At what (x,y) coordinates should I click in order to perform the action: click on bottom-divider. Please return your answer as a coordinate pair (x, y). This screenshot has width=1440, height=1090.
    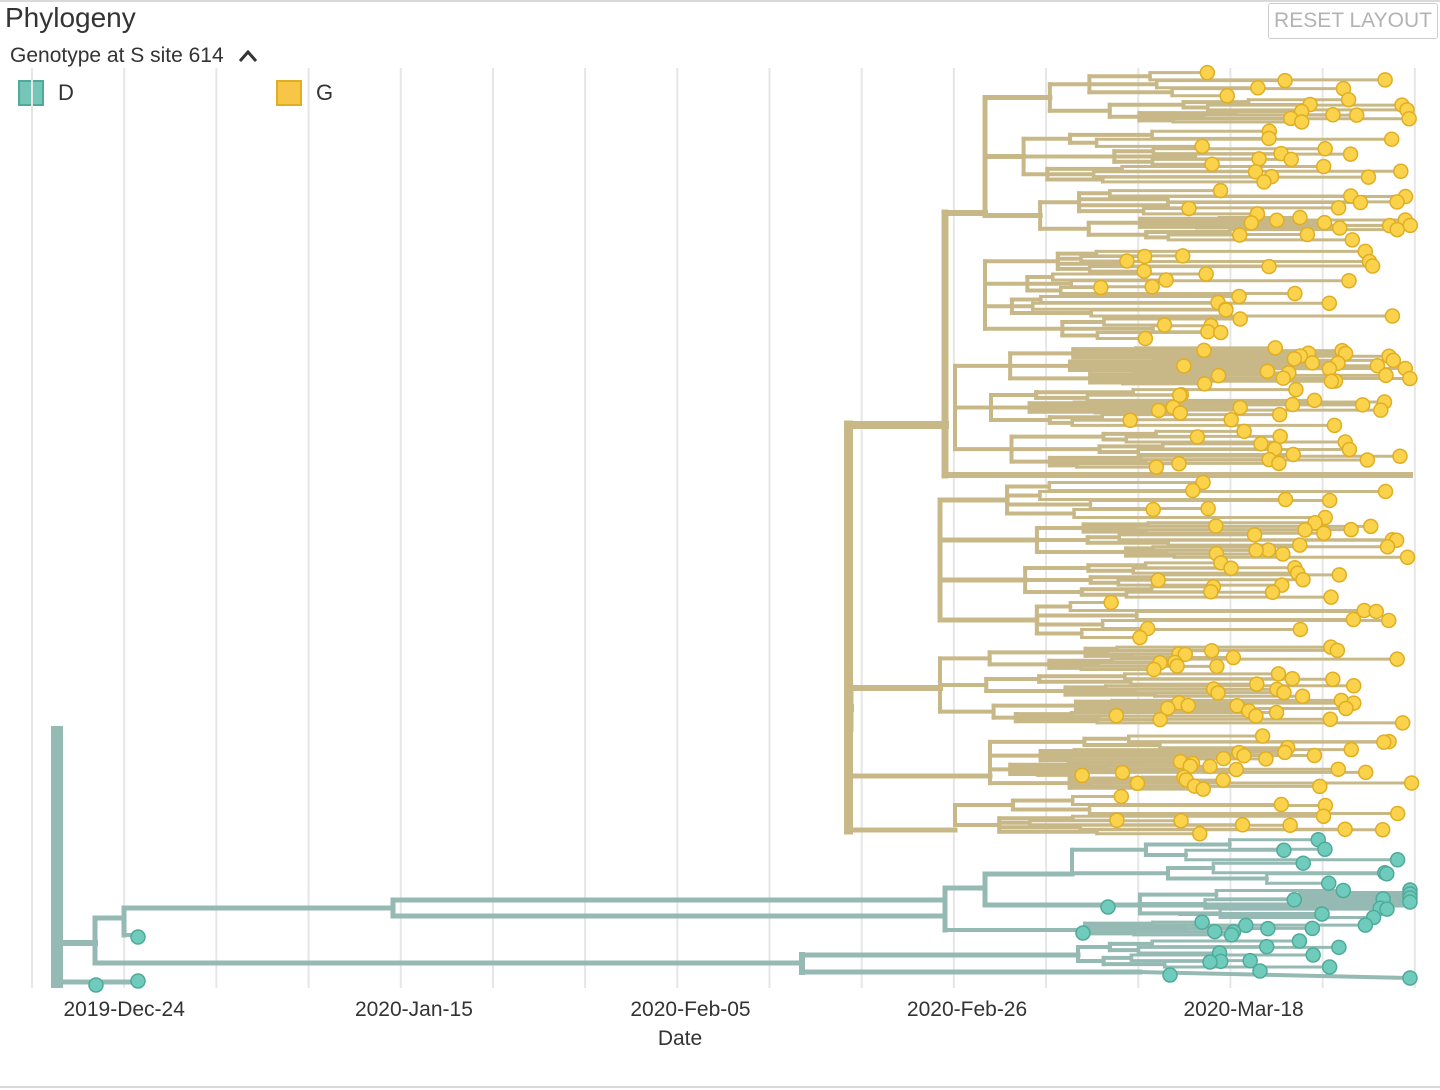
    Looking at the image, I should click on (720, 1087).